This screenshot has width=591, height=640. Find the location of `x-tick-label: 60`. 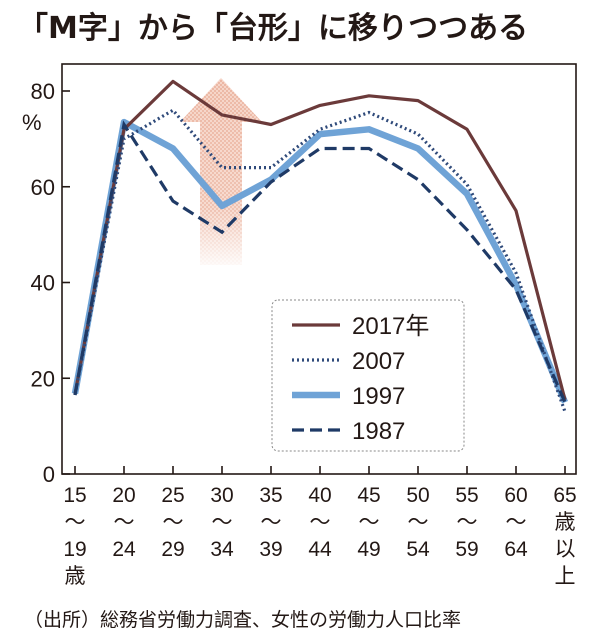

x-tick-label: 60 is located at coordinates (515, 495).